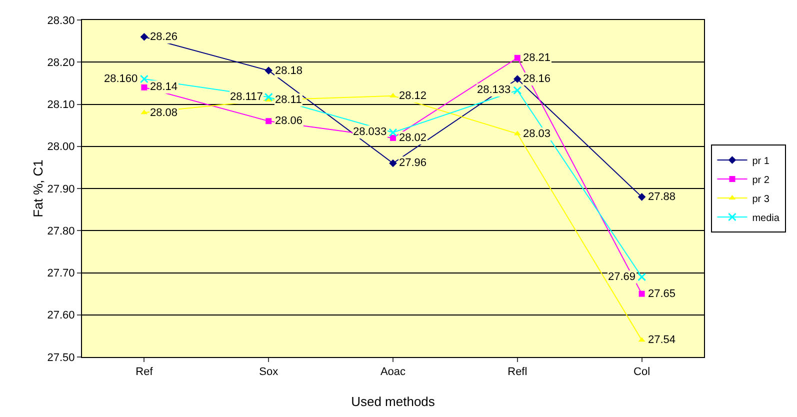  I want to click on legend-label: pr 1, so click(761, 161).